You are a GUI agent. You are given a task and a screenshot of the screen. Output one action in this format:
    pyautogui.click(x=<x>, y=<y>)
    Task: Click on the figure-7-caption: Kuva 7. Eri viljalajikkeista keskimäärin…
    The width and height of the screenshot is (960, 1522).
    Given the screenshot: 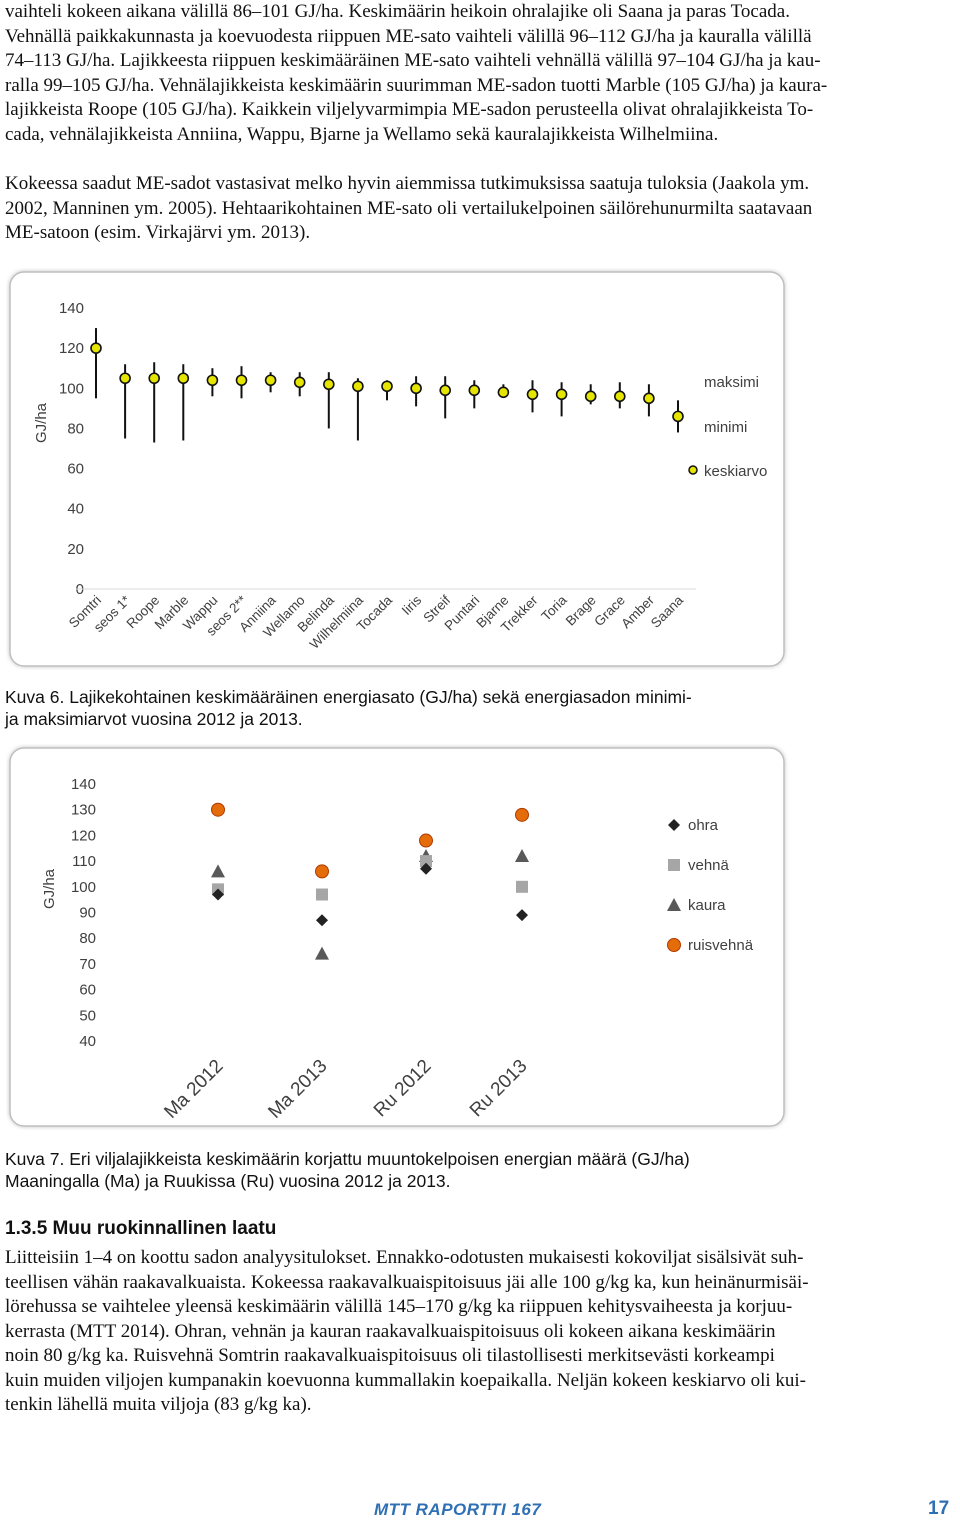 What is the action you would take?
    pyautogui.click(x=415, y=1170)
    